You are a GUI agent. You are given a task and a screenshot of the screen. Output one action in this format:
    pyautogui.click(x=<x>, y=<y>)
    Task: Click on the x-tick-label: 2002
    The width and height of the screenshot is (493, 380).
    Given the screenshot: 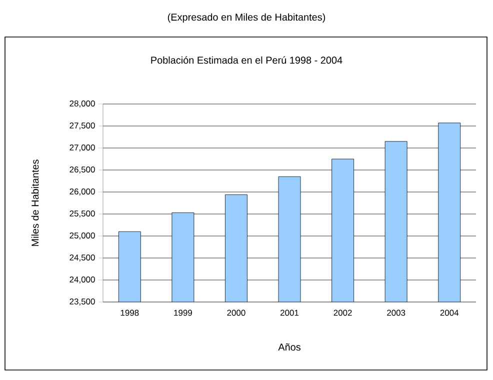 What is the action you would take?
    pyautogui.click(x=343, y=313)
    